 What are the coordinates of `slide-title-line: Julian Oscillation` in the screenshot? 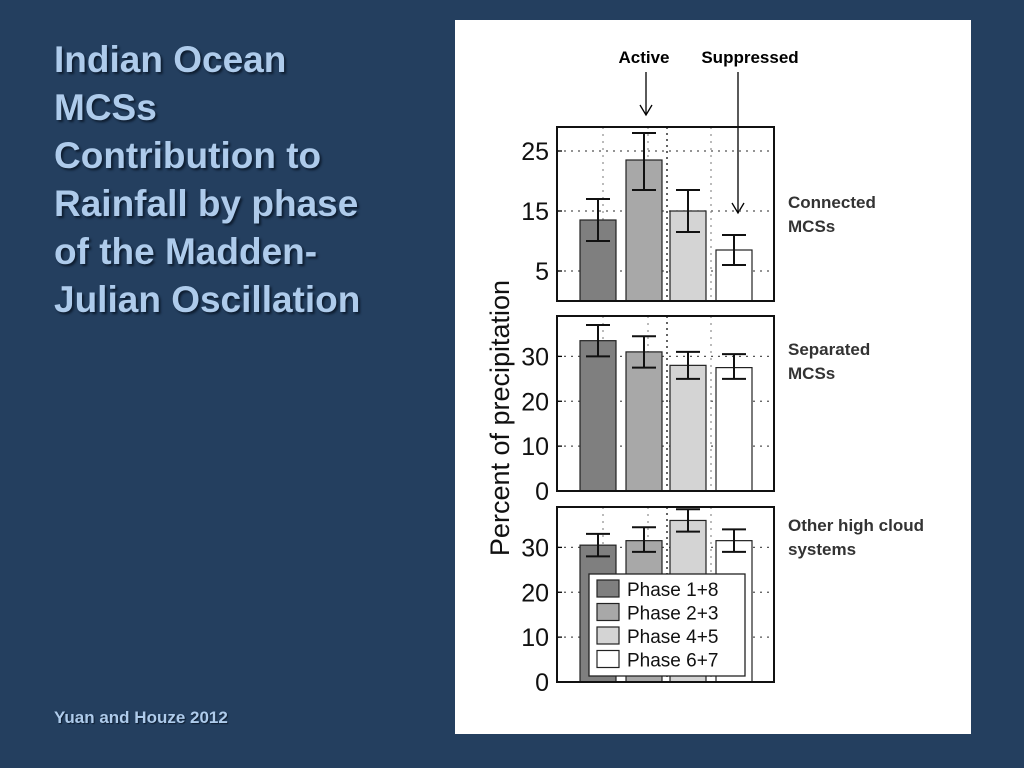 It's located at (207, 299).